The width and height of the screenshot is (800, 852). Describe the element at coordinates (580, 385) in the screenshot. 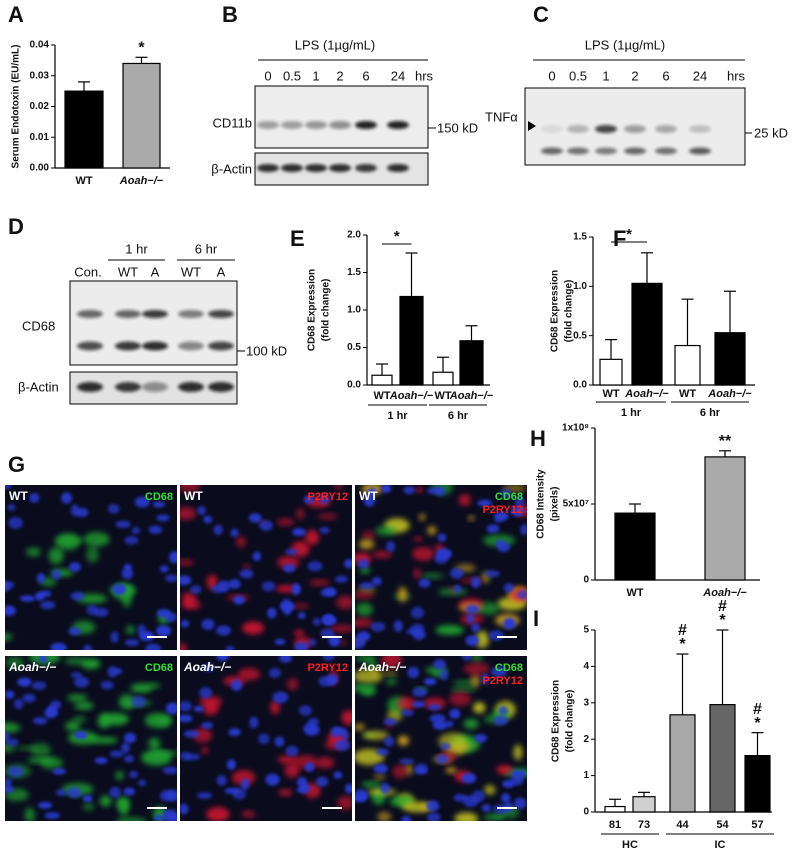

I see `y-tick-label: 0.0` at that location.